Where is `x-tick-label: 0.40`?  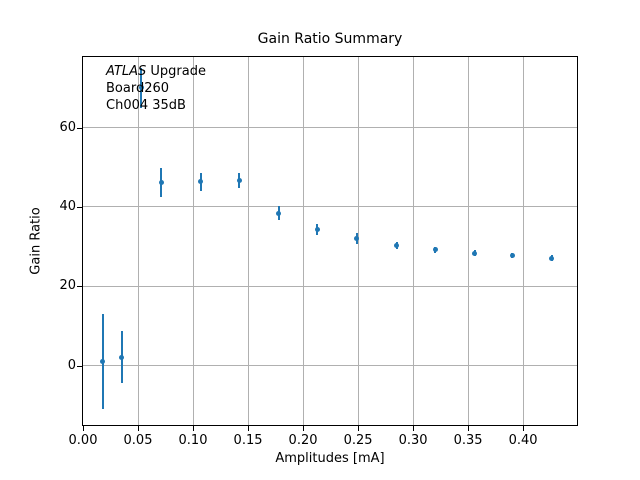
x-tick-label: 0.40 is located at coordinates (523, 440).